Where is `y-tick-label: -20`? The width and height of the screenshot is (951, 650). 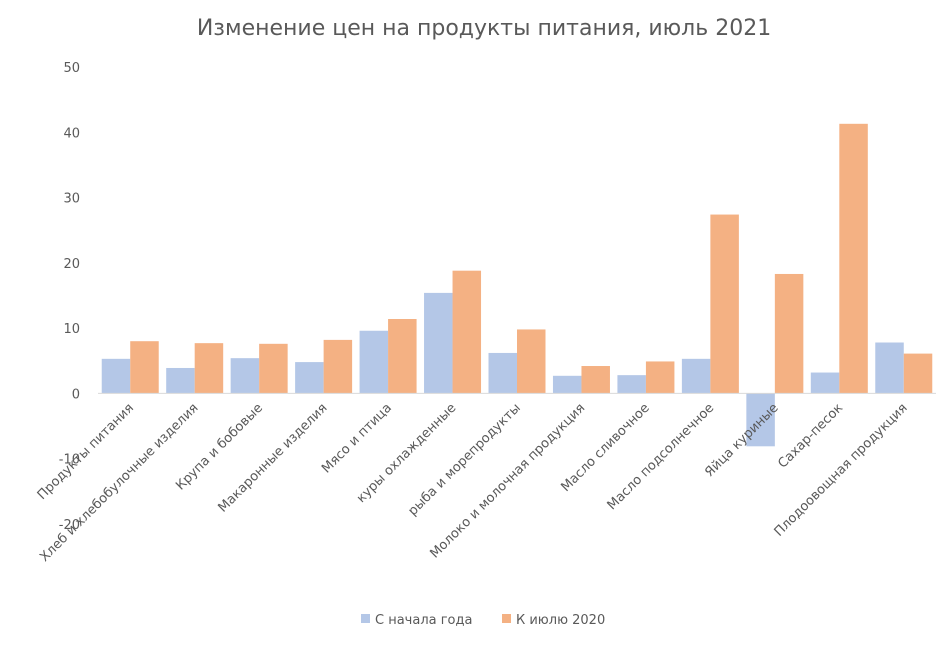 y-tick-label: -20 is located at coordinates (69, 525).